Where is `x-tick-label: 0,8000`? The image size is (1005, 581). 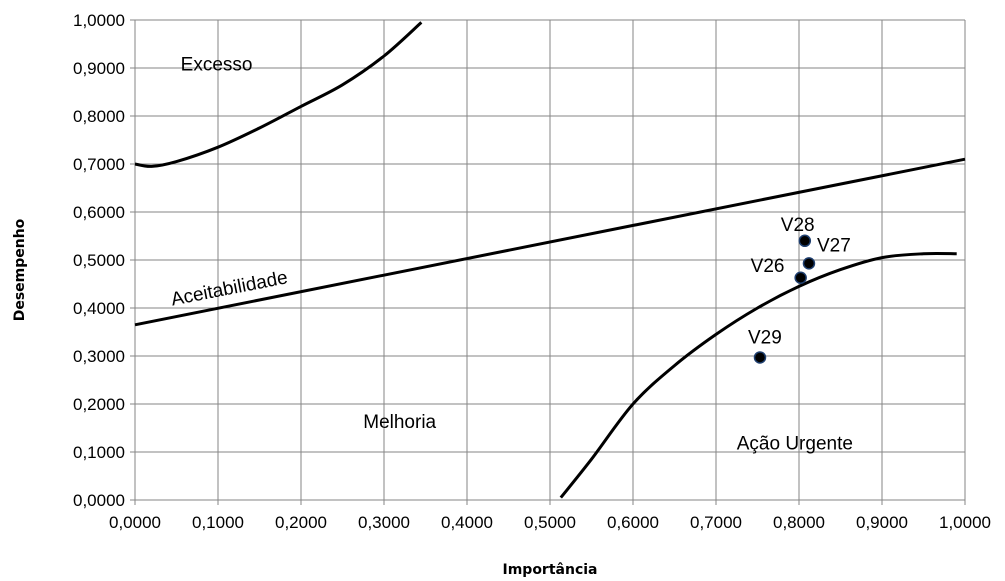 x-tick-label: 0,8000 is located at coordinates (799, 522).